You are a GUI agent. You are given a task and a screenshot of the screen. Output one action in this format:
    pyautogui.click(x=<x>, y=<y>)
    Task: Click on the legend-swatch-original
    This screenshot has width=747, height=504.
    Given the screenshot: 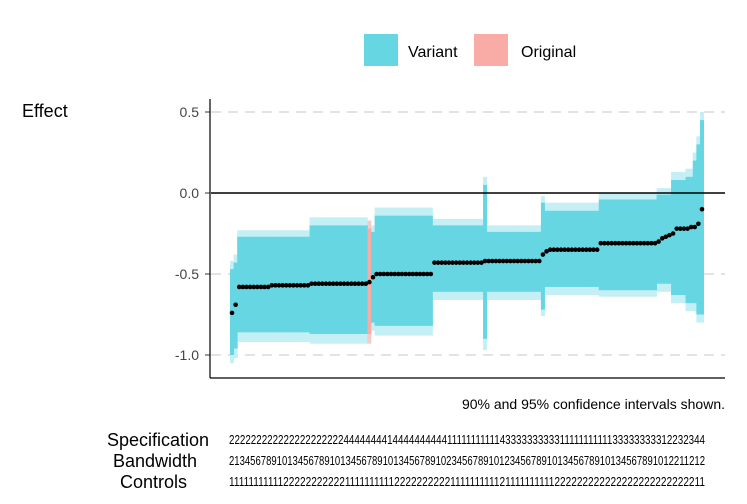 What is the action you would take?
    pyautogui.click(x=491, y=50)
    